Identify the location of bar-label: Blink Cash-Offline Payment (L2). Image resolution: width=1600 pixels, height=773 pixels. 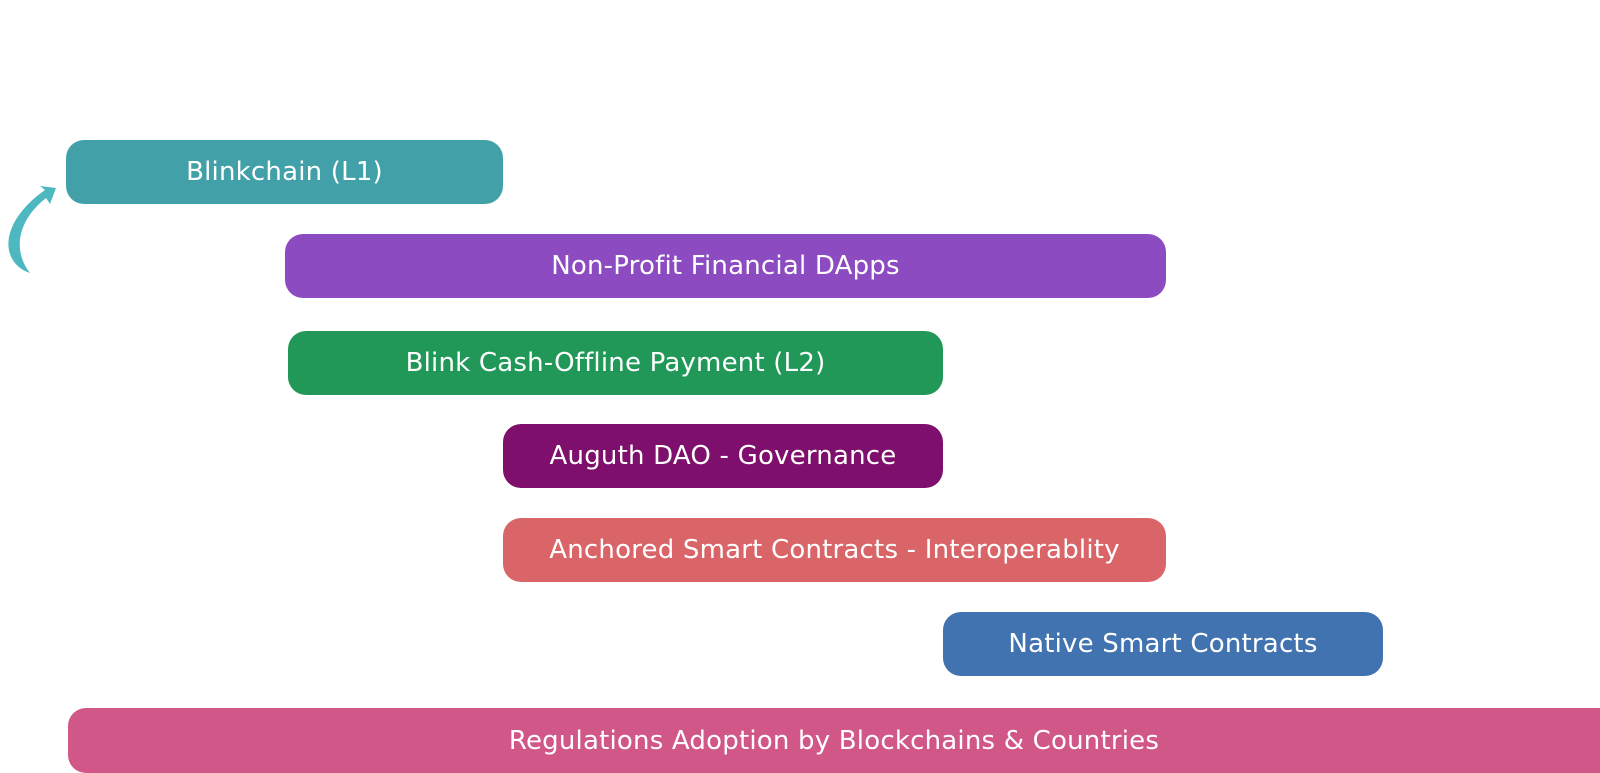
(615, 363).